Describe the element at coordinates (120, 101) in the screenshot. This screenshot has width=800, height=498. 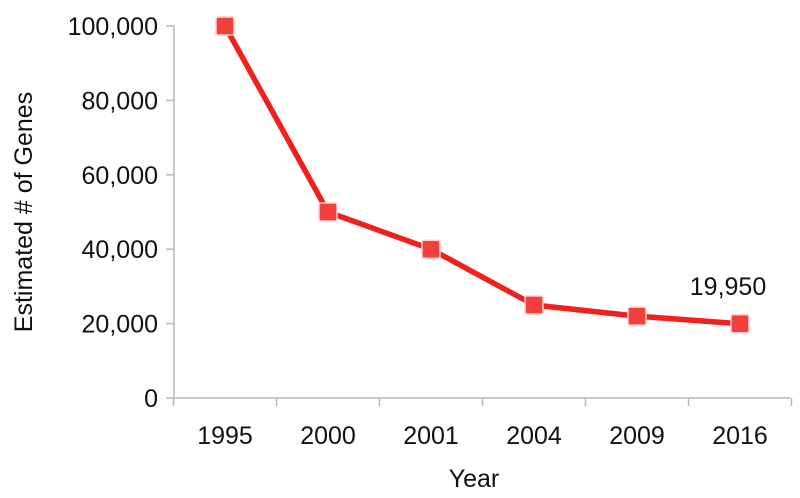
I see `y-tick-label: 80,000` at that location.